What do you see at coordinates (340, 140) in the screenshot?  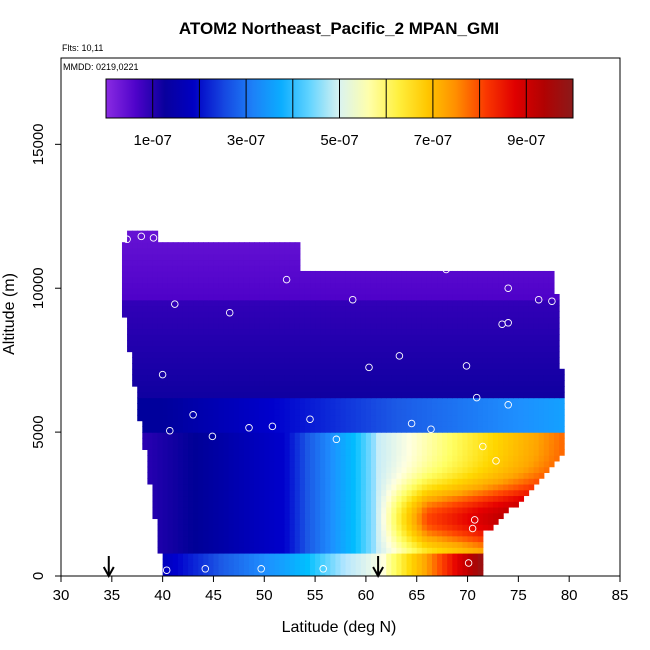 I see `colorbar-tick-labels: 1e-07 3e-07 5e-07 7e-07 9e-07` at bounding box center [340, 140].